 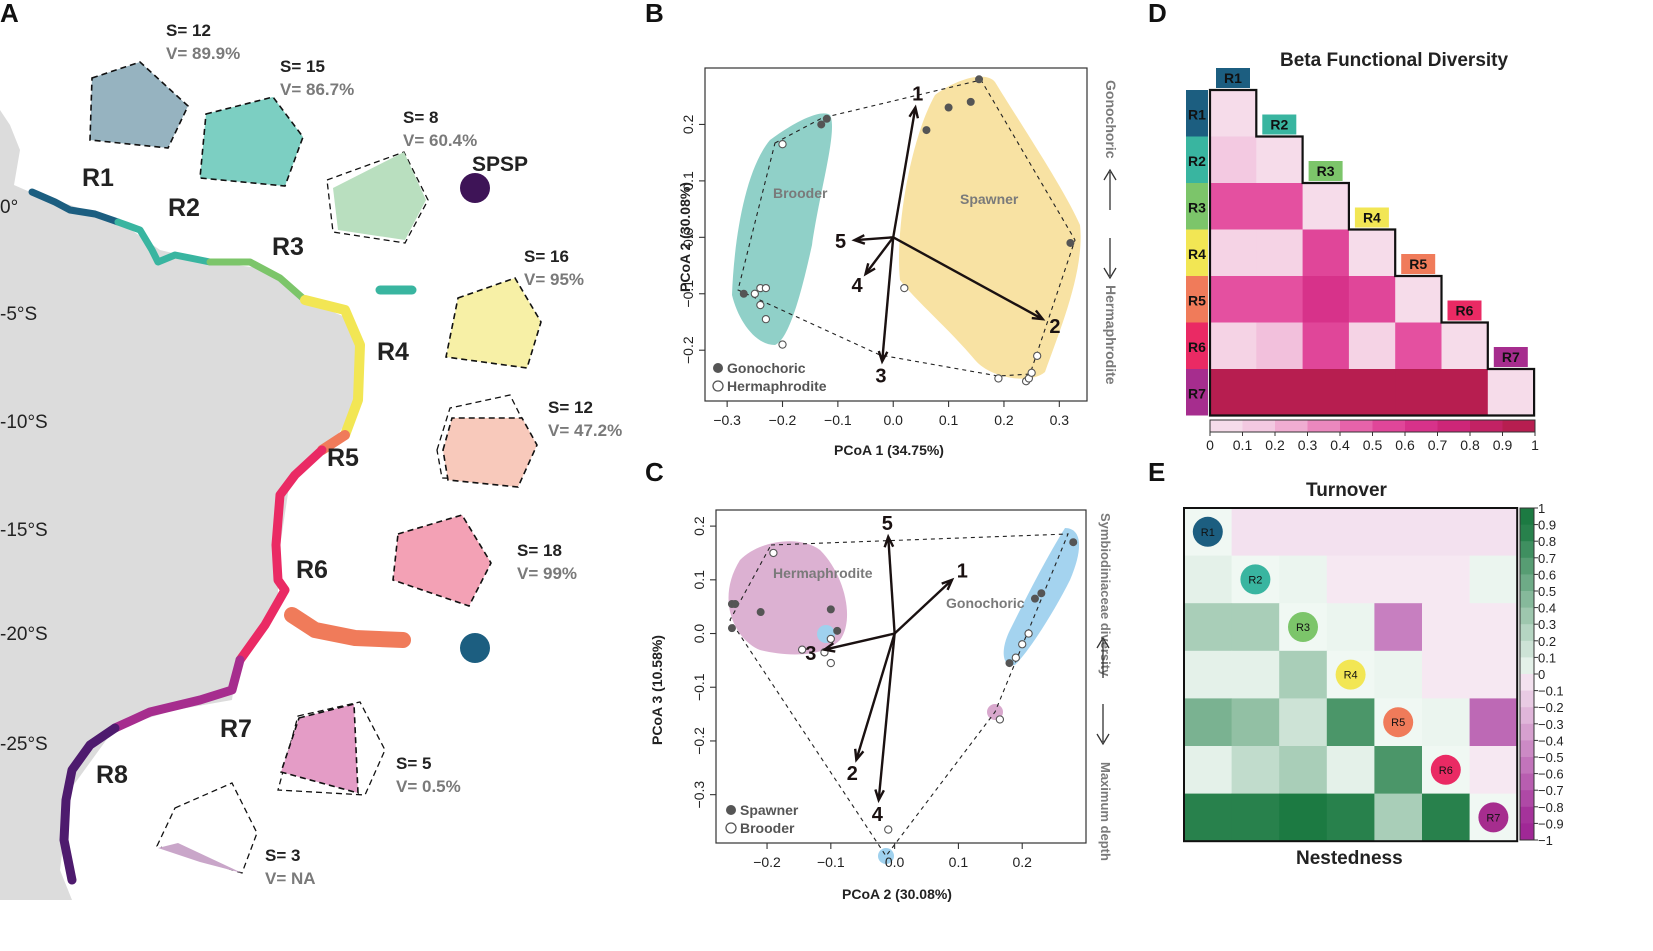 I want to click on c-group-hermaphrodite: Hermaphrodite, so click(x=823, y=573).